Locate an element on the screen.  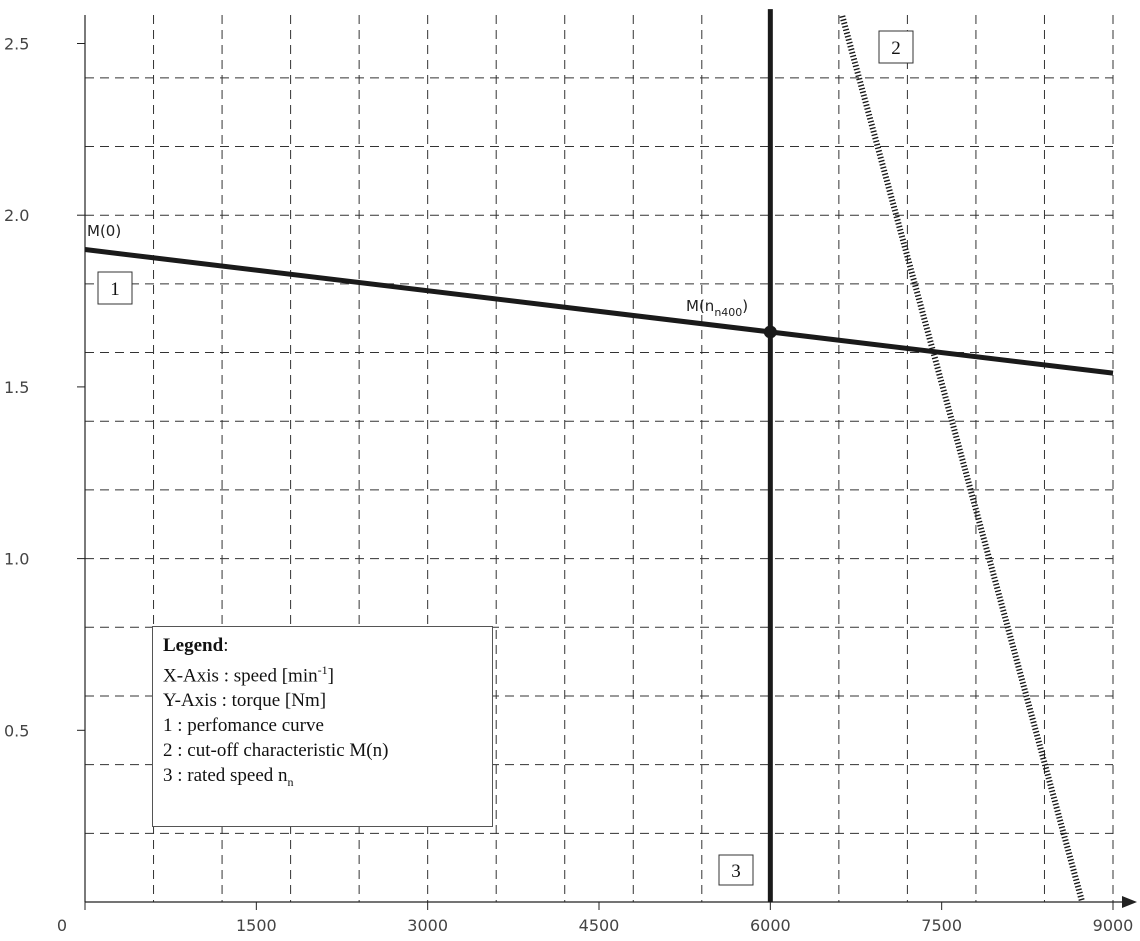
legend-x-axis: X-Axis : speed [min-1] is located at coordinates (248, 675).